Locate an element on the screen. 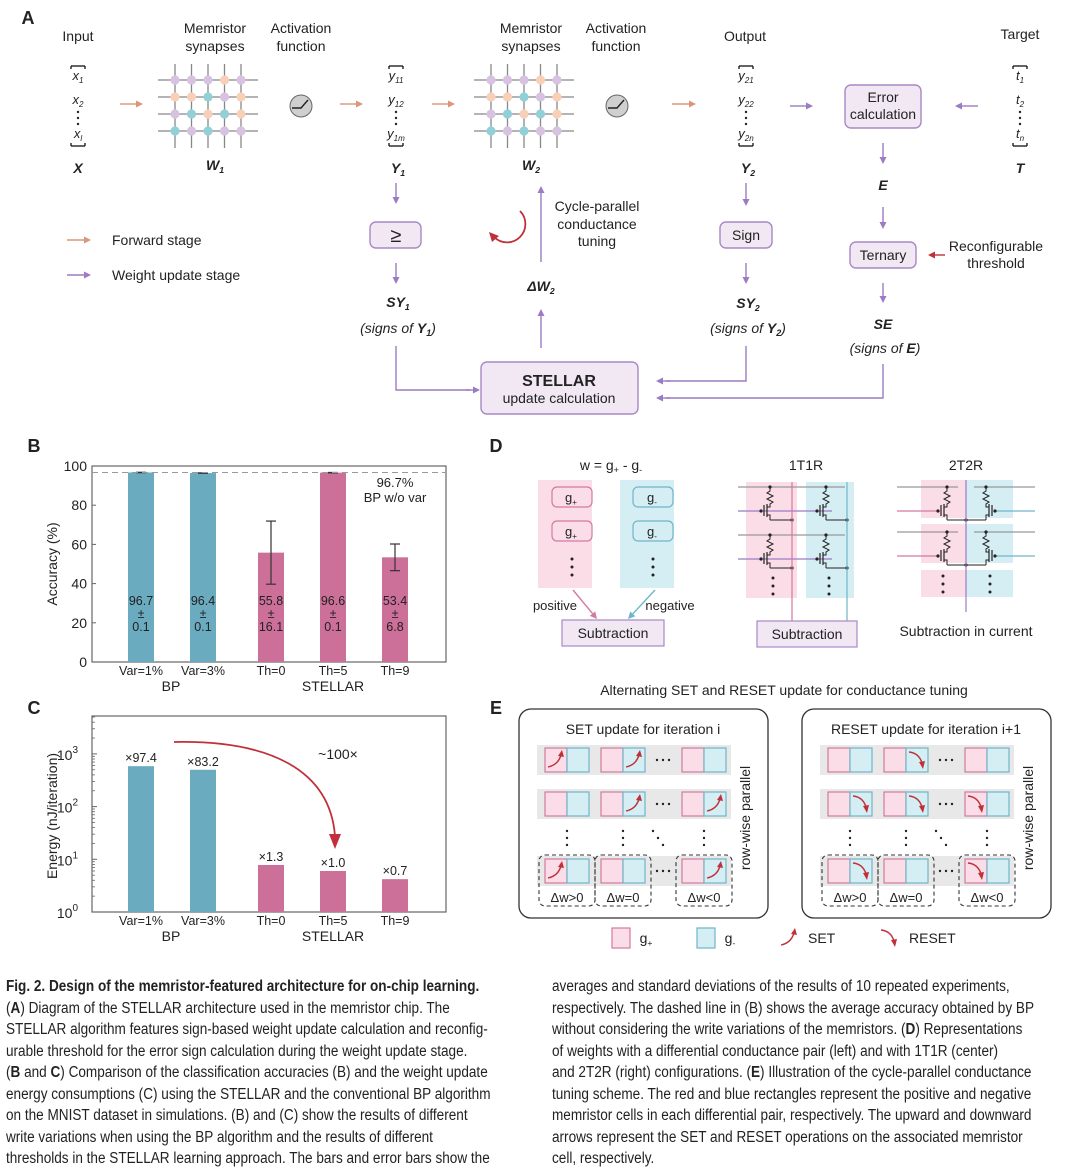 The height and width of the screenshot is (1173, 1080). reference-label: 96.7% is located at coordinates (395, 482).